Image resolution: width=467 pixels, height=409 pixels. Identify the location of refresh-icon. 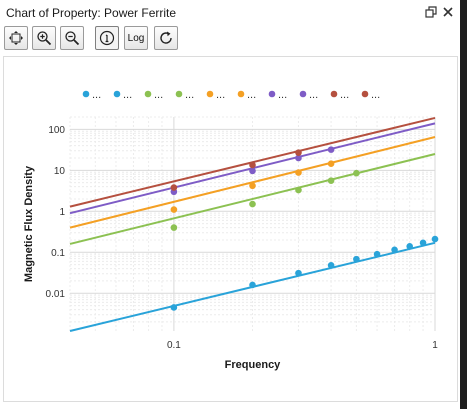
(166, 37).